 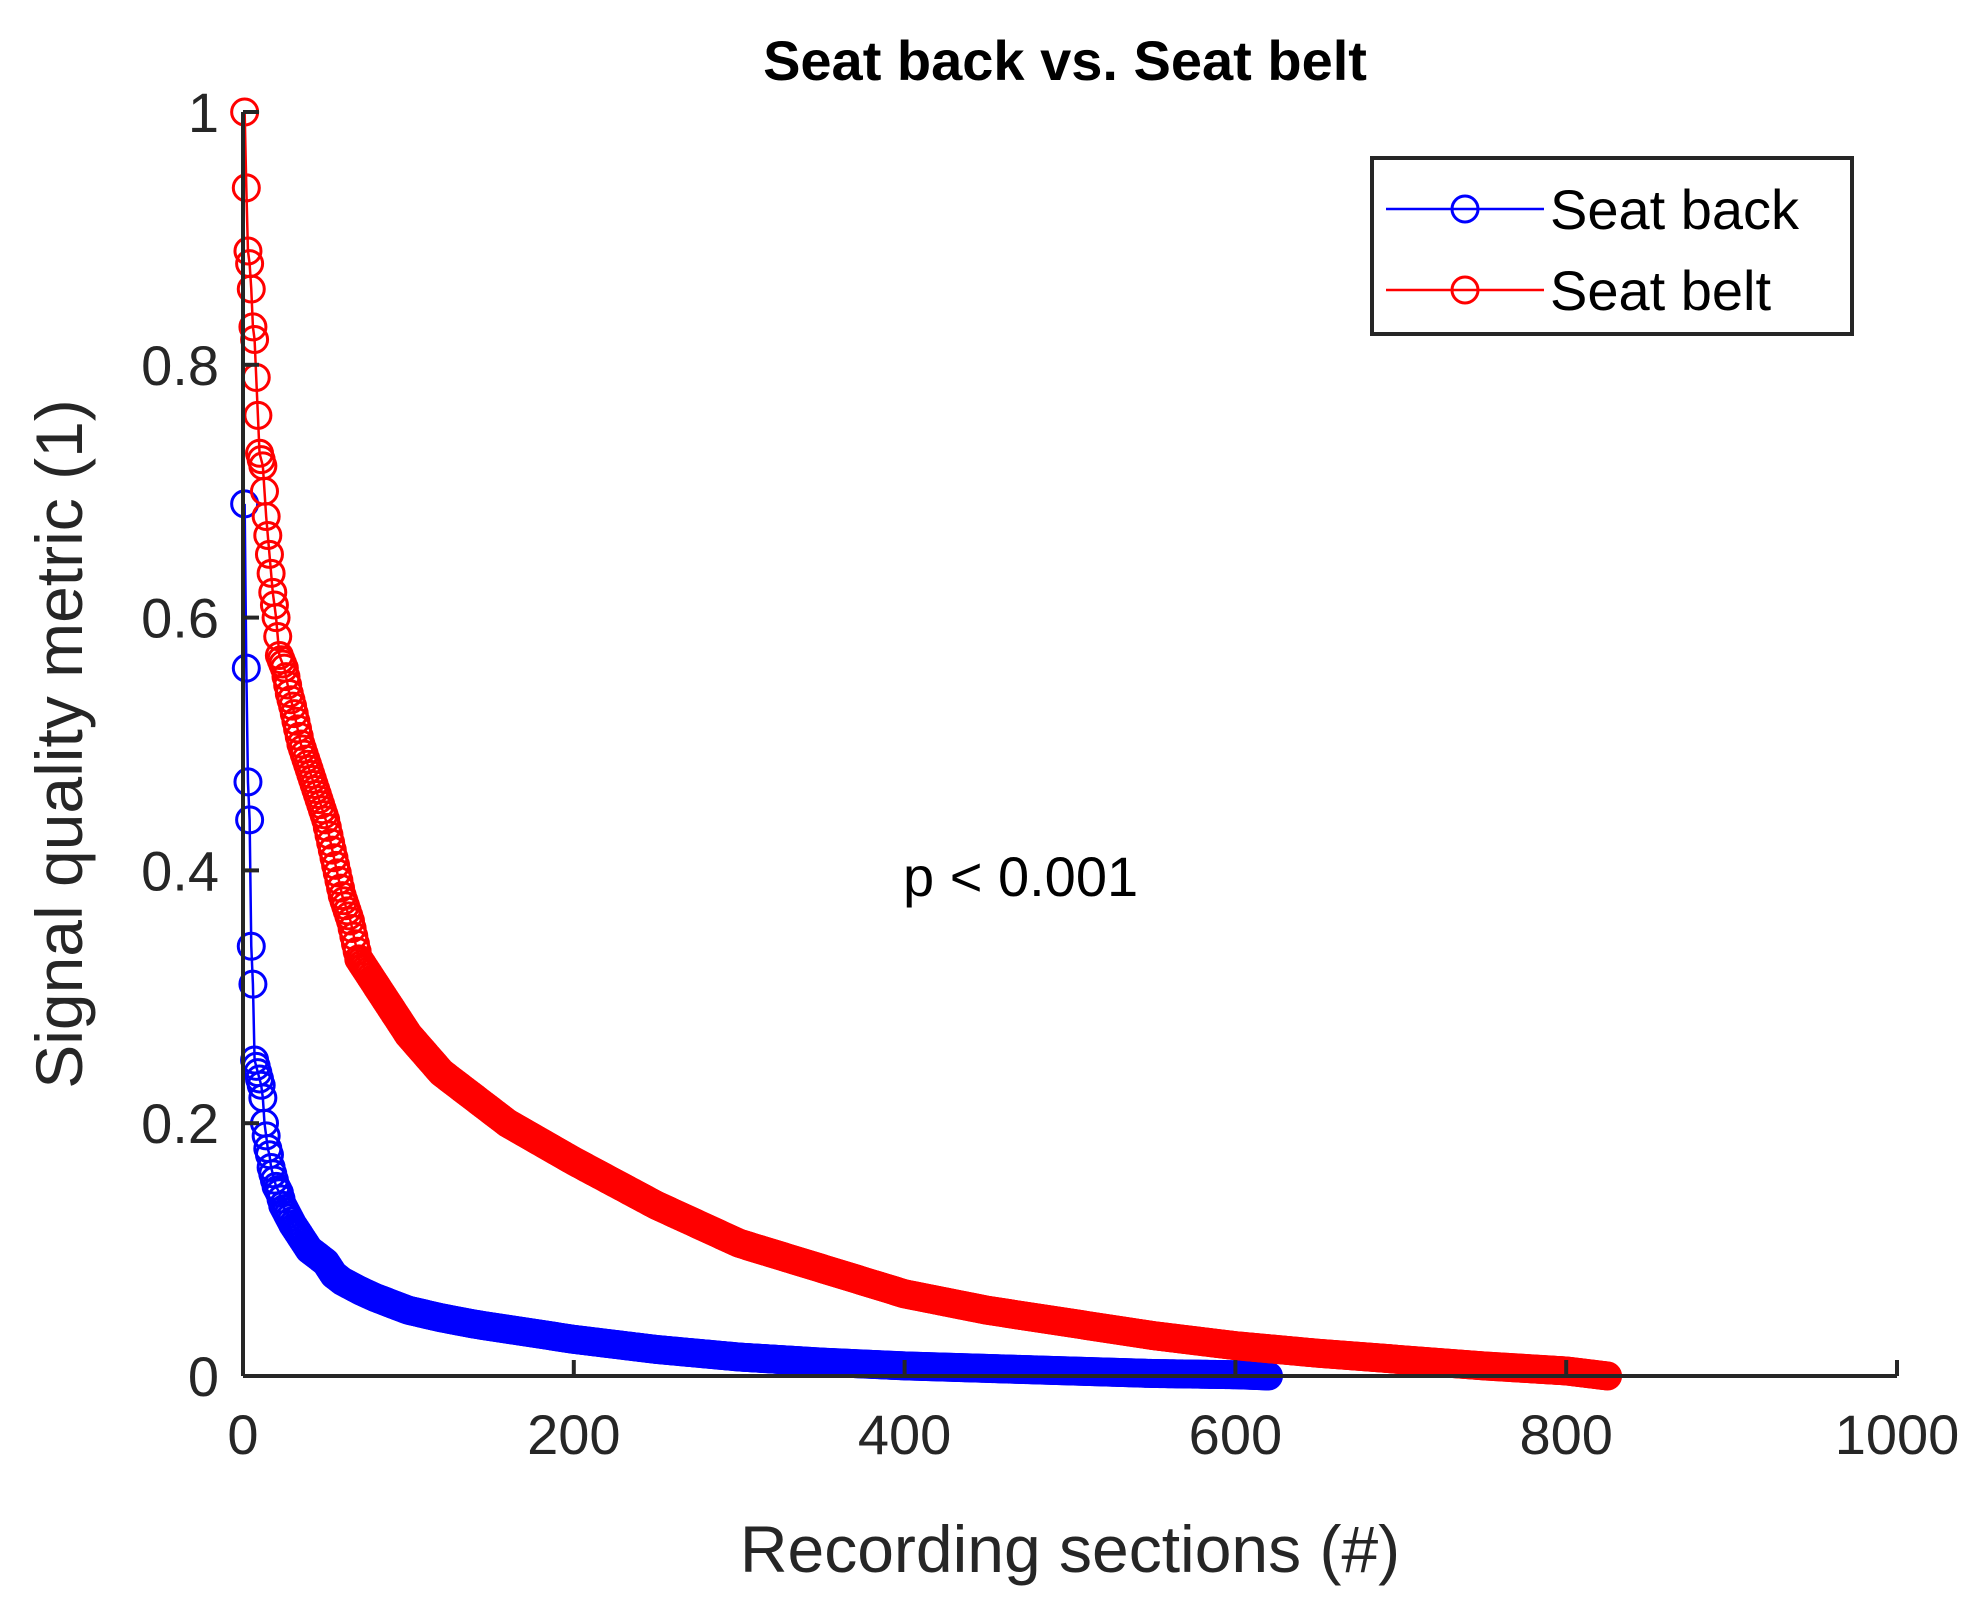 What do you see at coordinates (573, 1434) in the screenshot?
I see `x-tick-label: 200` at bounding box center [573, 1434].